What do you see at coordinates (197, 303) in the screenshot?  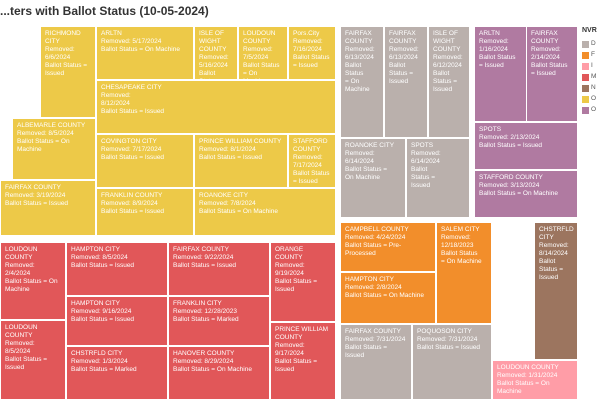 I see `tile-label-line: FRANKLIN CITY` at bounding box center [197, 303].